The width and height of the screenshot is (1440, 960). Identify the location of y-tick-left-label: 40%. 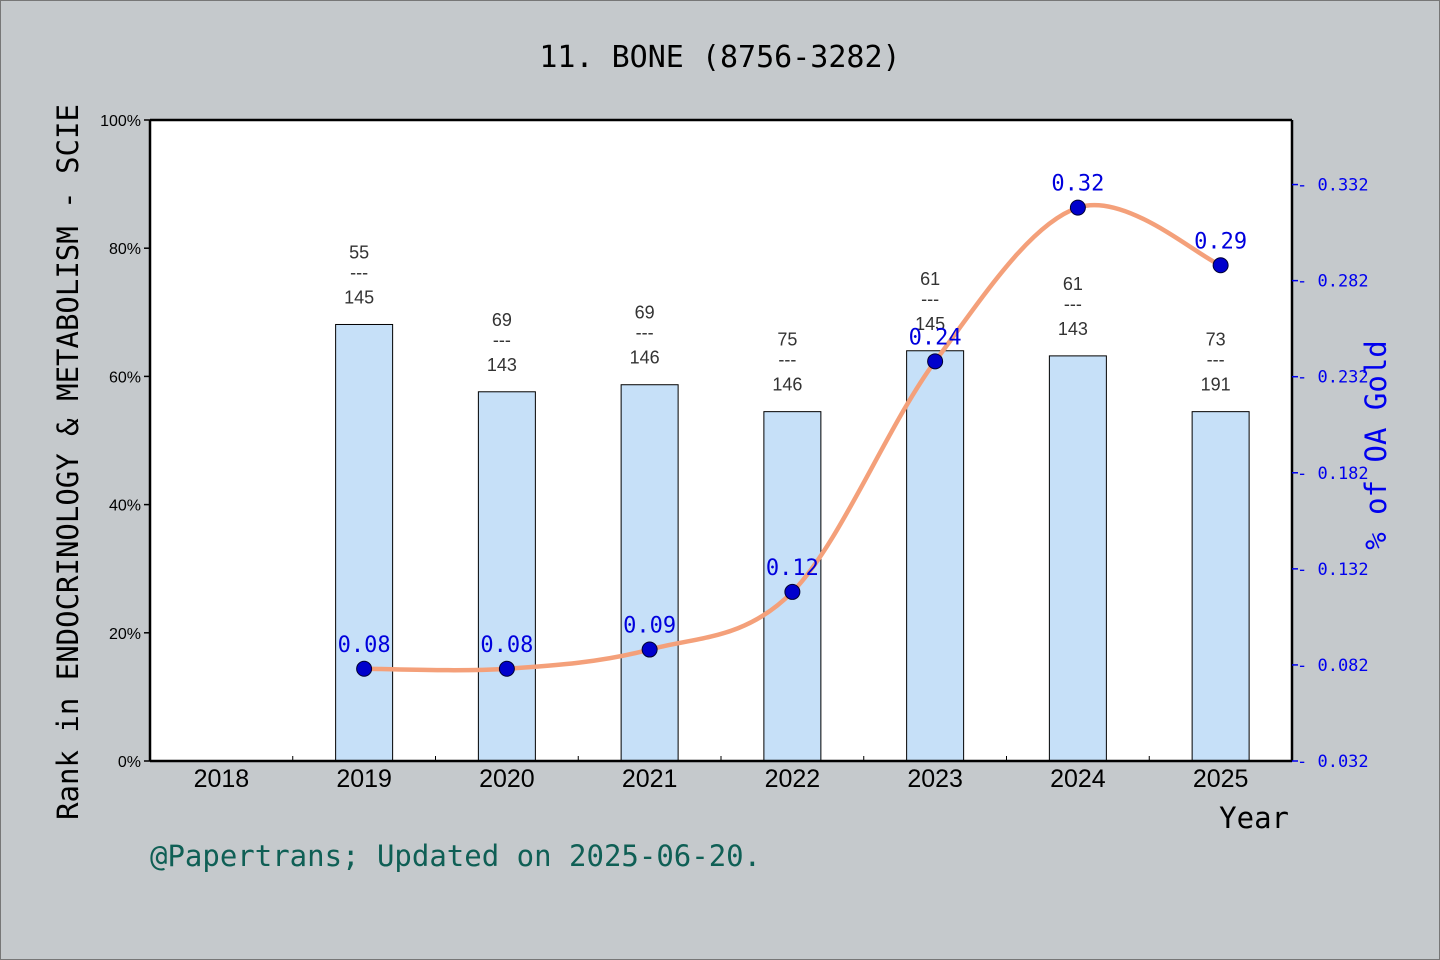
(125, 506).